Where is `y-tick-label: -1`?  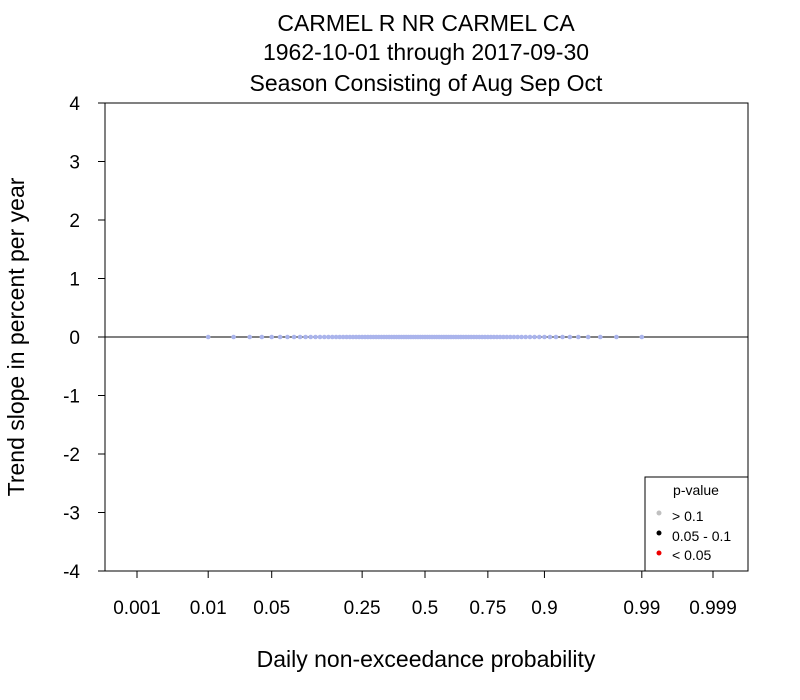
y-tick-label: -1 is located at coordinates (71, 397).